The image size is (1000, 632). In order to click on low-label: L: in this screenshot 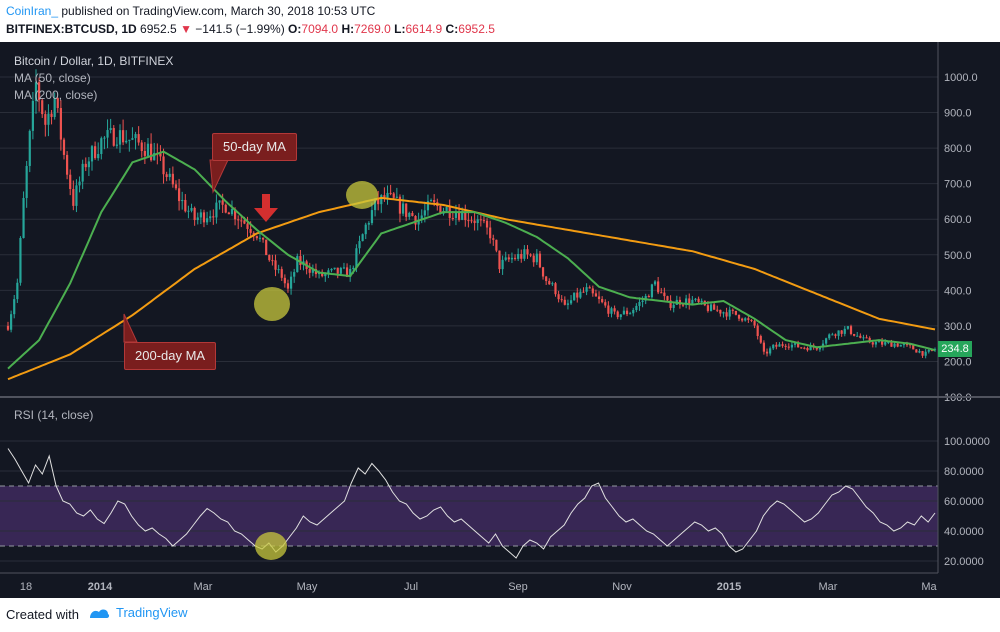, I will do `click(400, 29)`.